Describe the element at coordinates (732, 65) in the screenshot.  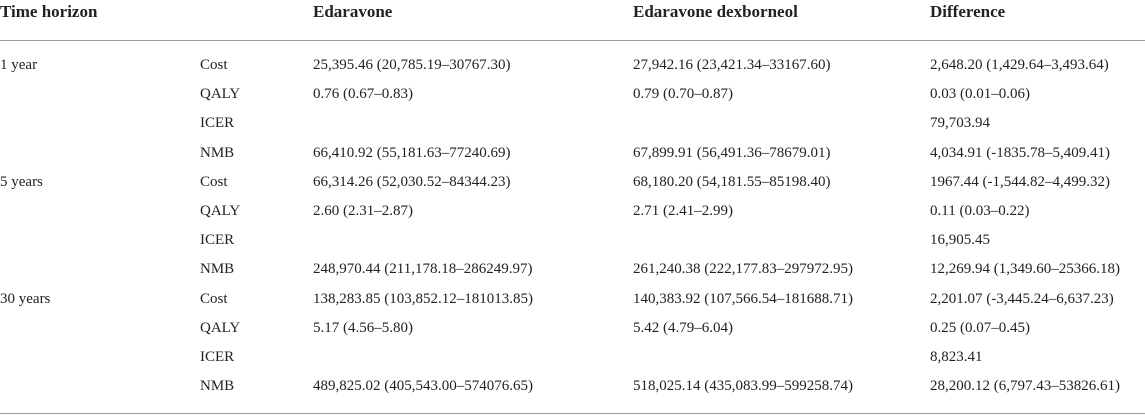
I see `value-cell: 27,942.16 (23,421.34–33167.60)` at that location.